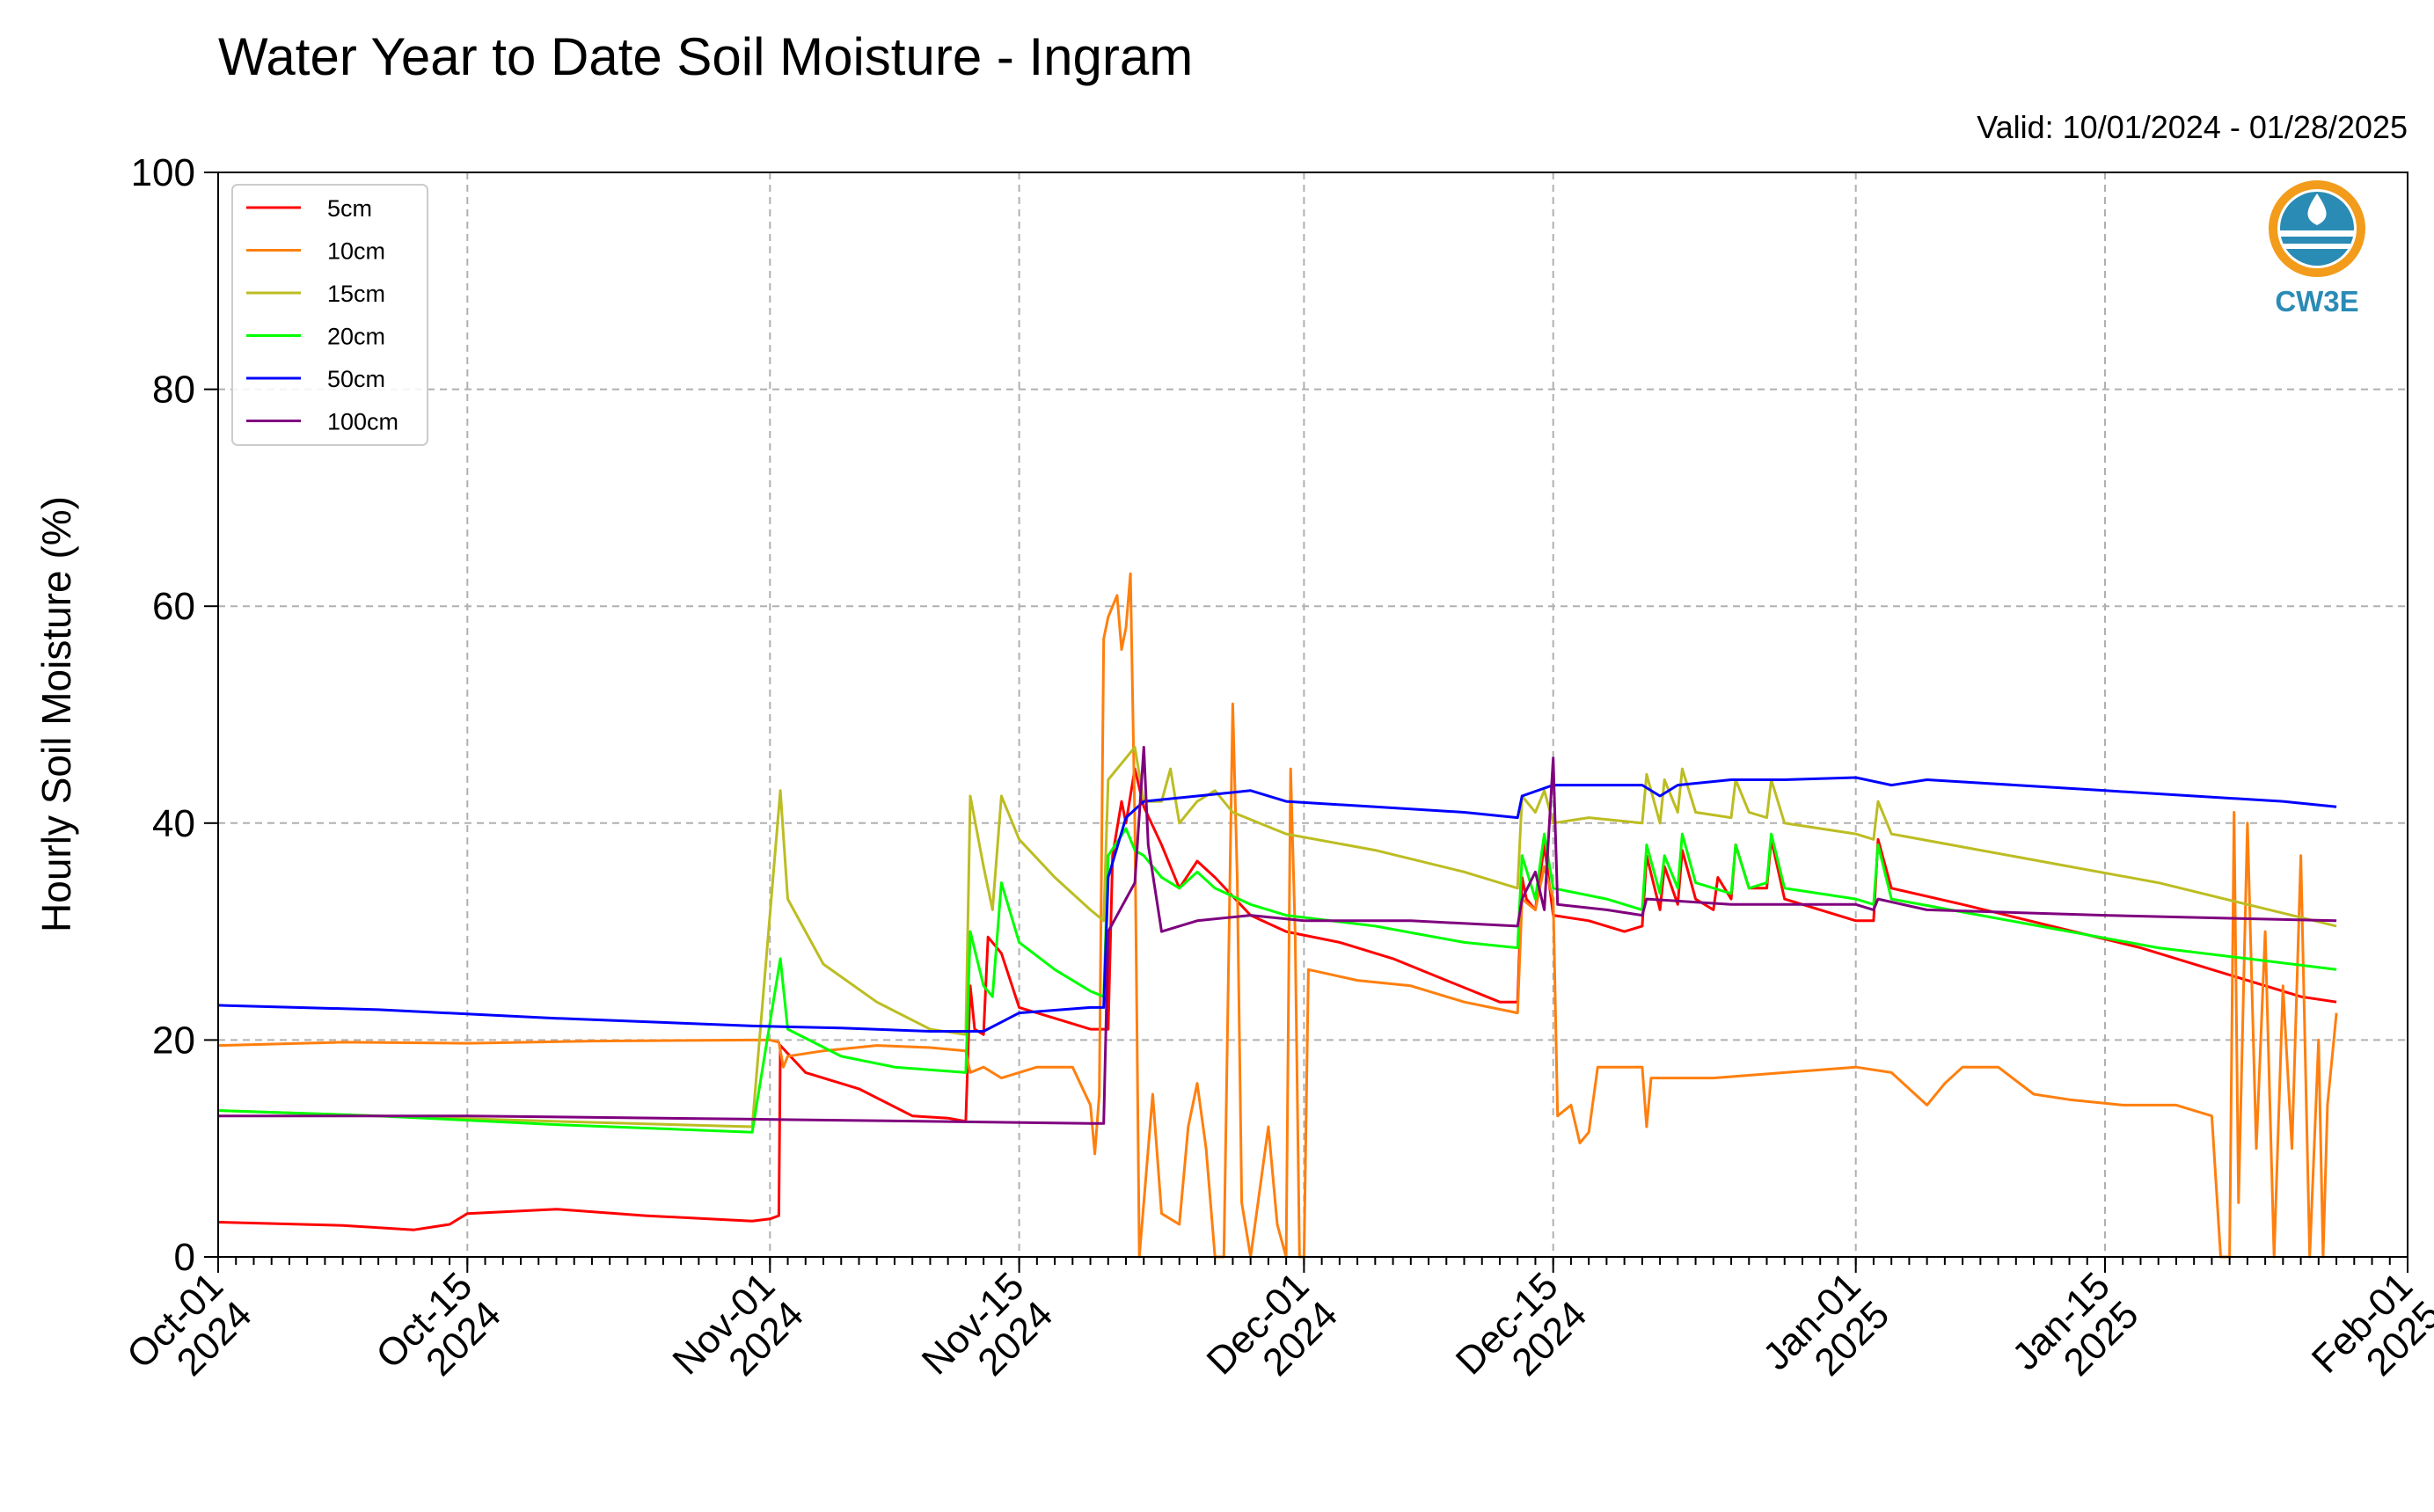 This screenshot has width=2434, height=1512. What do you see at coordinates (173, 1040) in the screenshot?
I see `y-tick-label: 20` at bounding box center [173, 1040].